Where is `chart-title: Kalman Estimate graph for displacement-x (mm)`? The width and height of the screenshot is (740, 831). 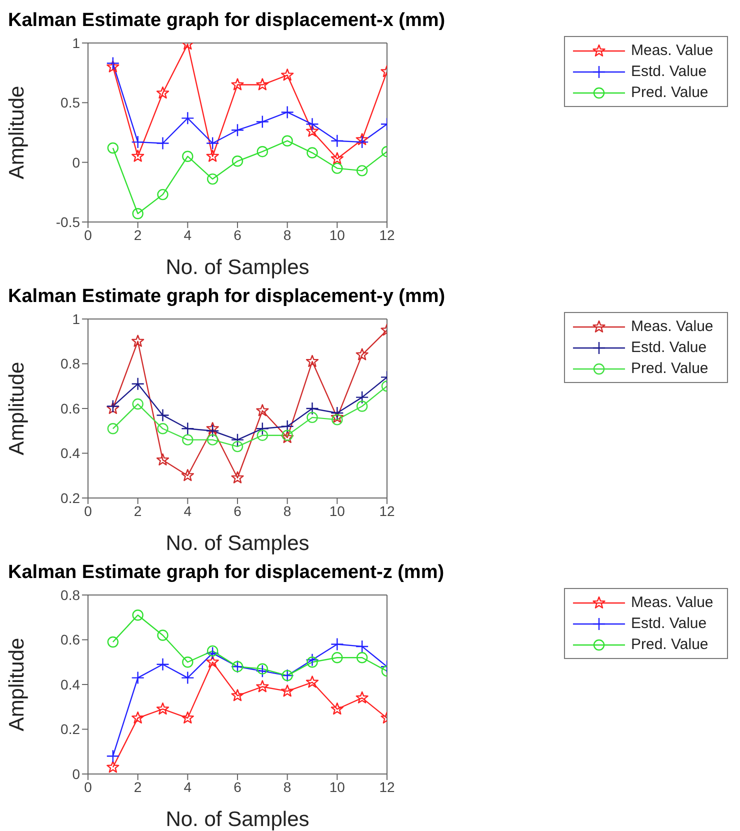 chart-title: Kalman Estimate graph for displacement-x (mm) is located at coordinates (227, 21).